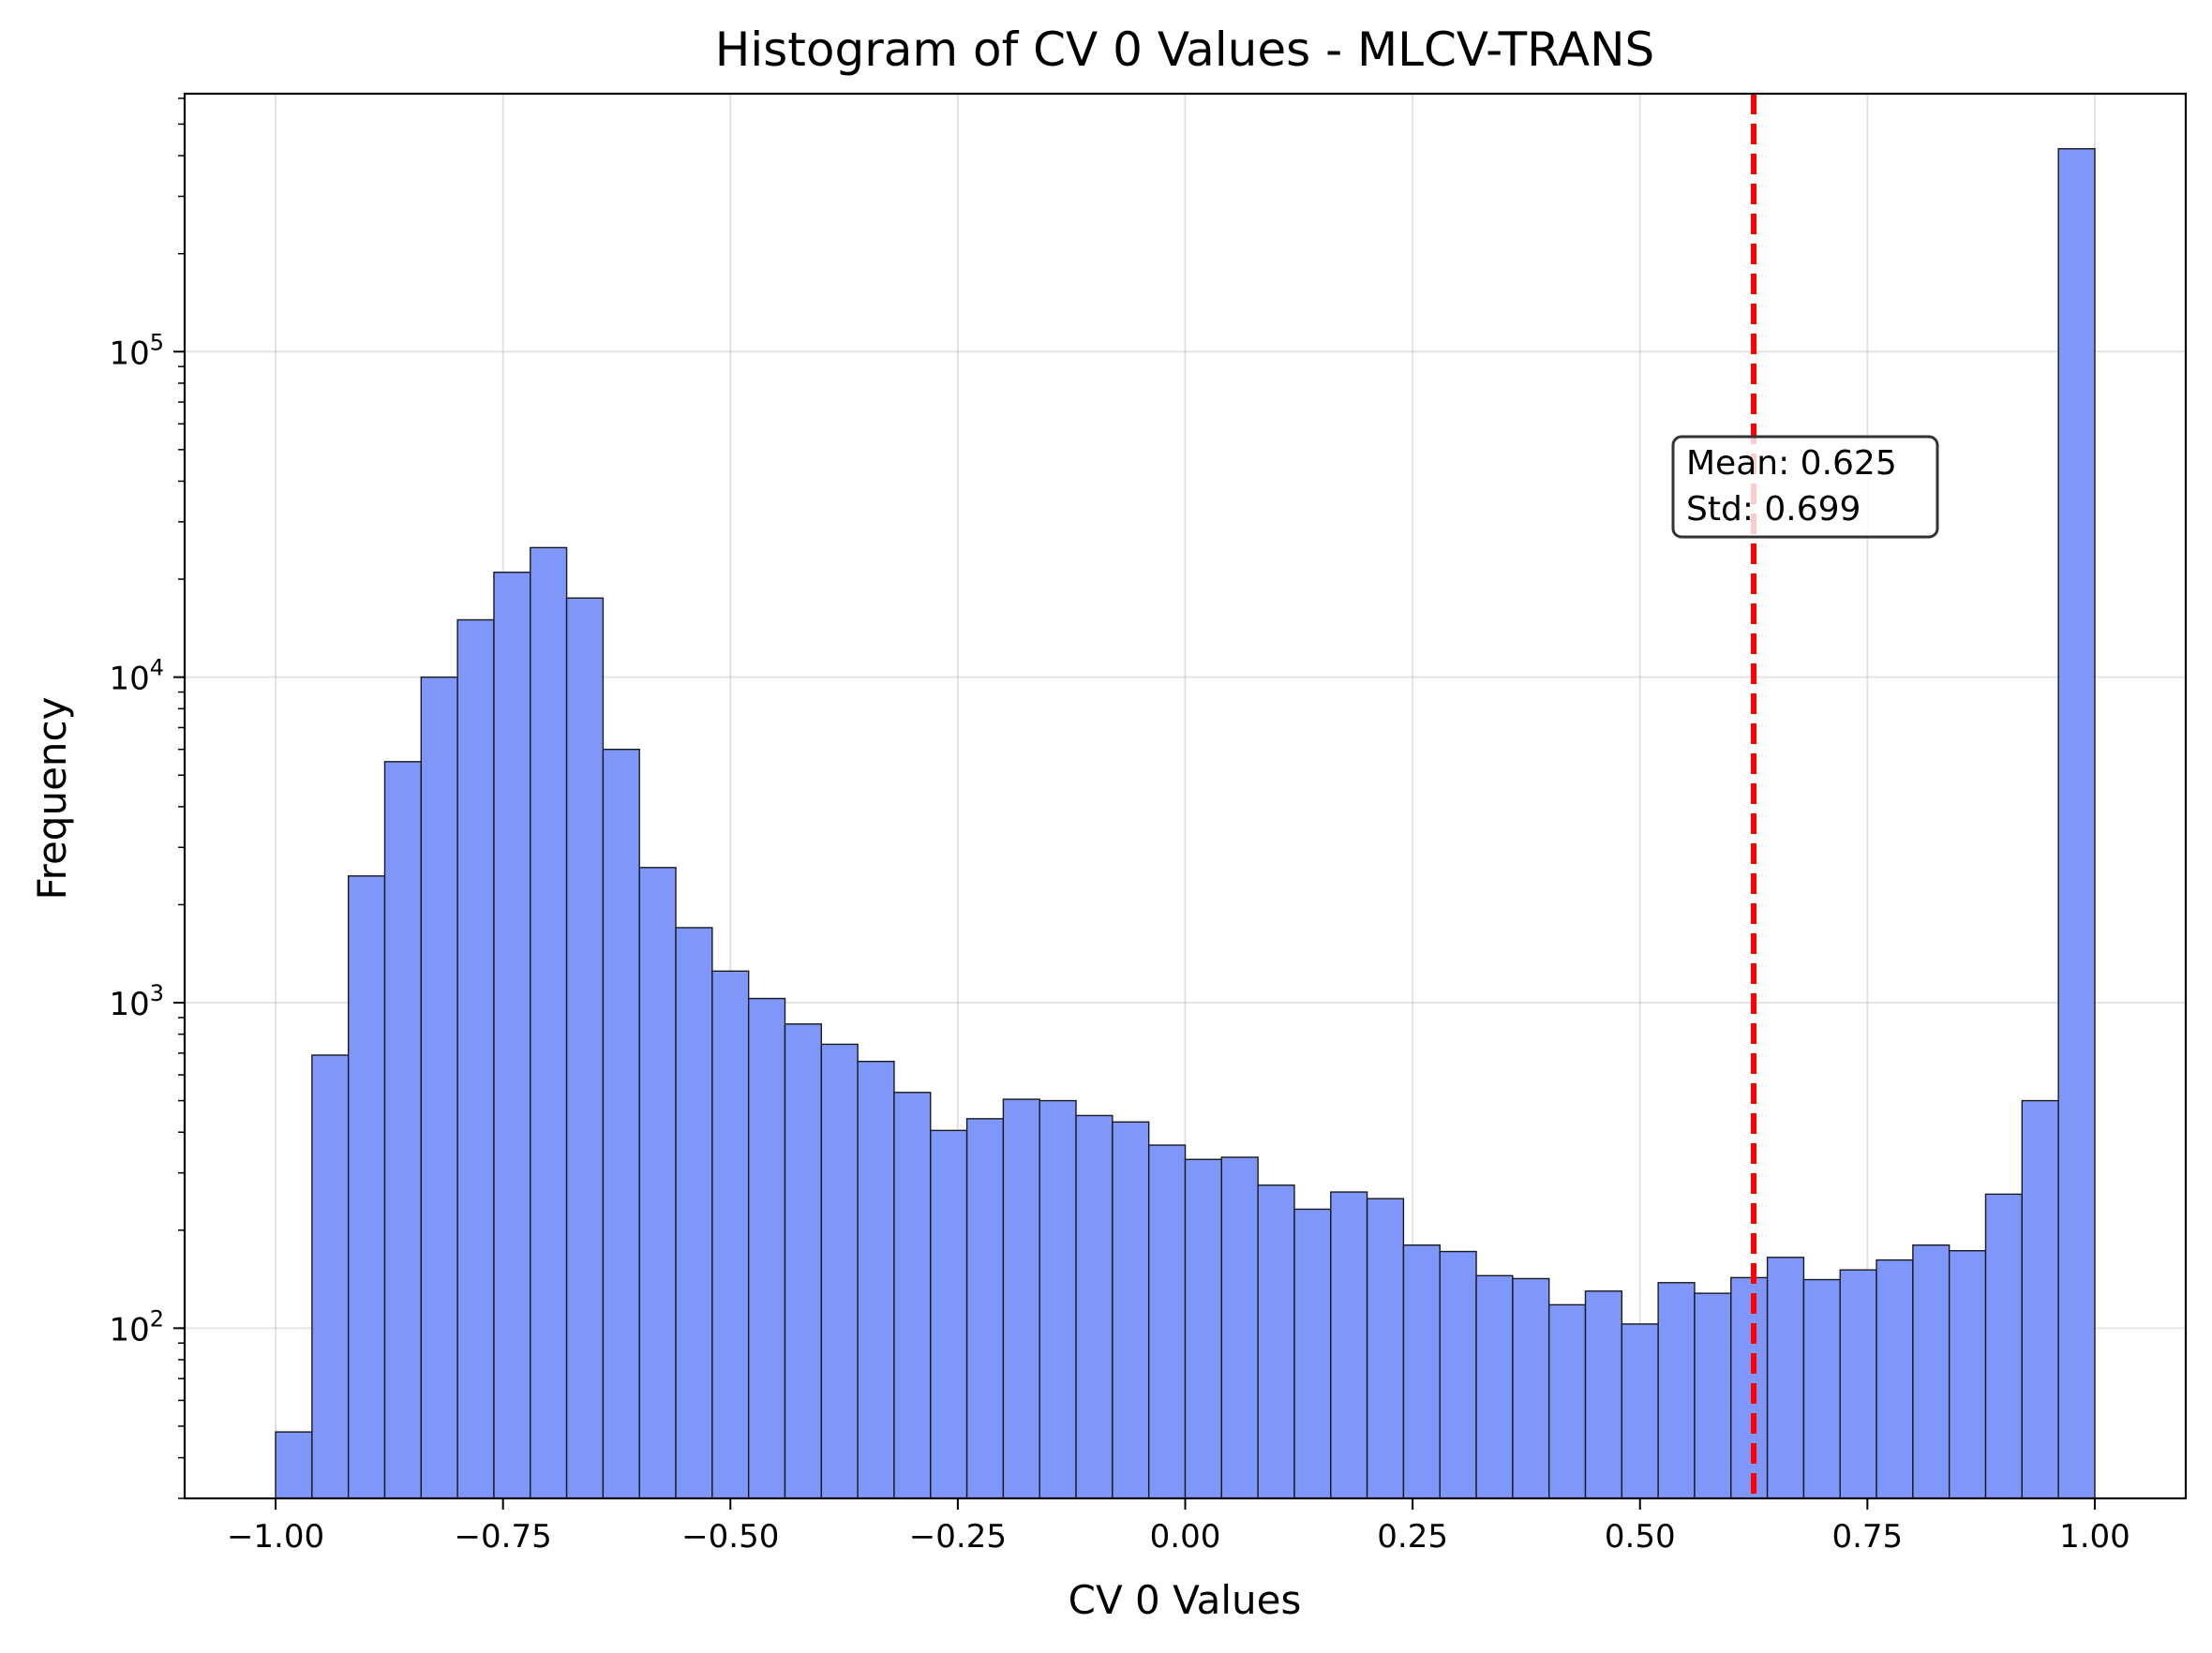 The image size is (2212, 1653). I want to click on x-tick-label: 0.50, so click(1640, 1537).